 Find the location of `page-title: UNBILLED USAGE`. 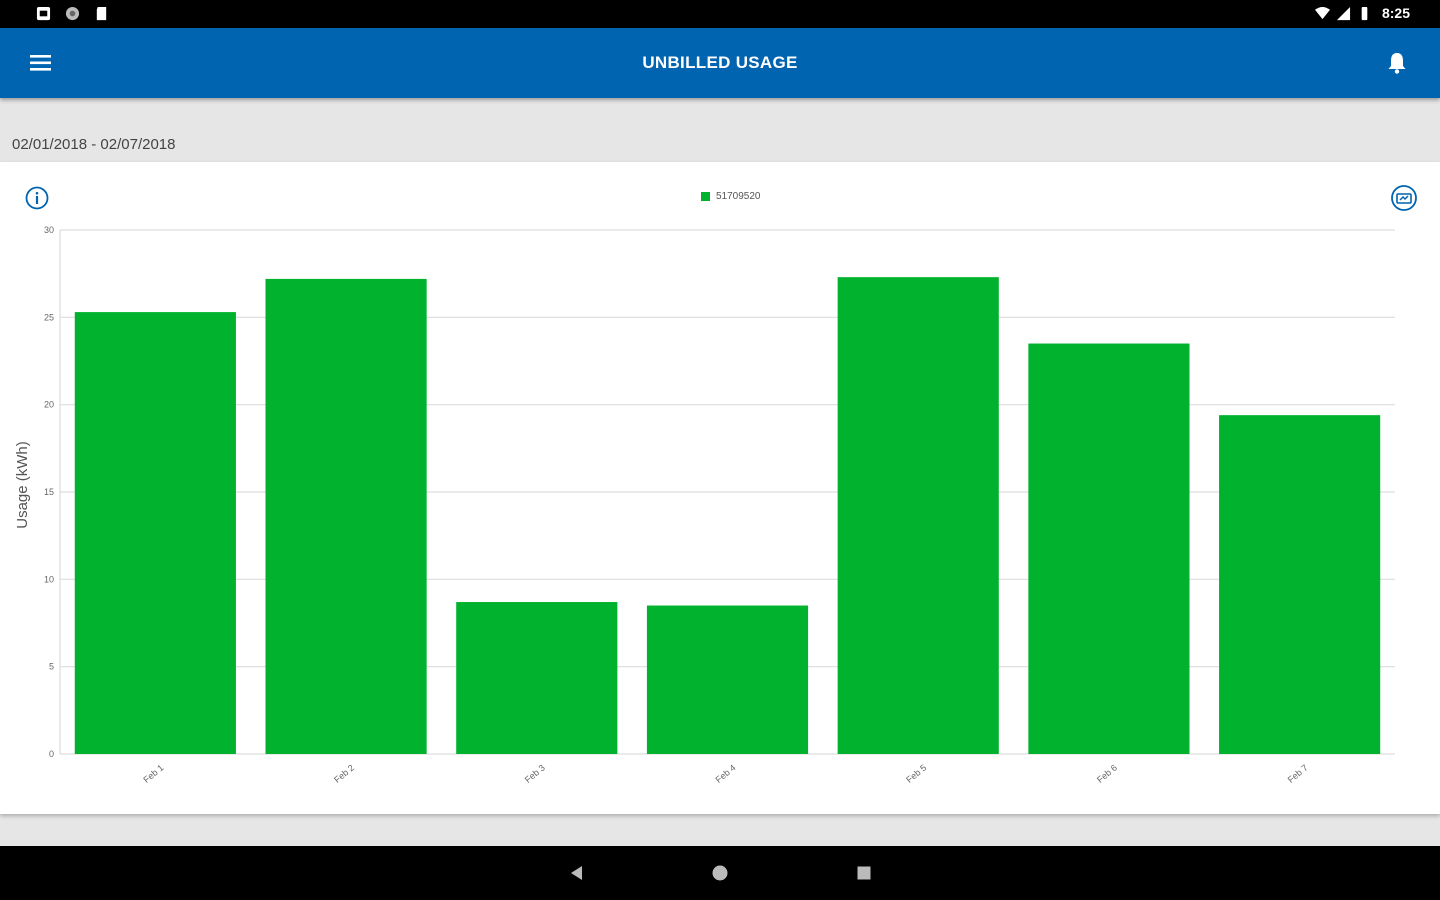

page-title: UNBILLED USAGE is located at coordinates (720, 62).